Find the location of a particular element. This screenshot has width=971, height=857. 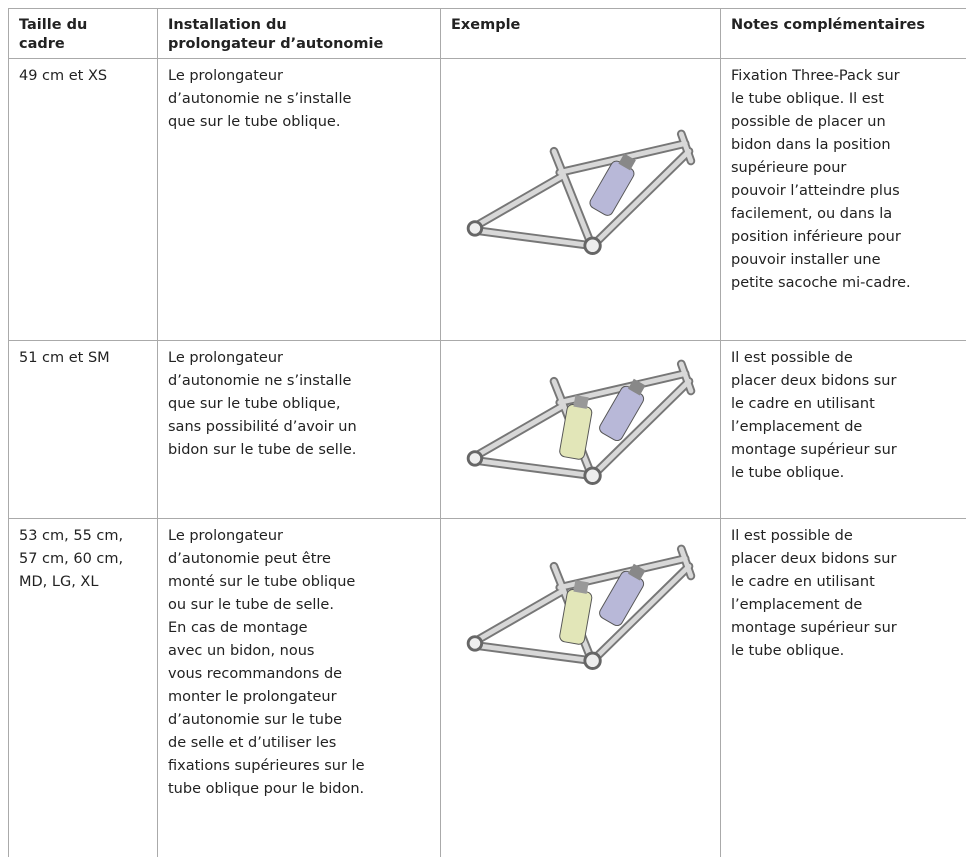

text-line: avec un bidon, nous is located at coordinates (241, 651).